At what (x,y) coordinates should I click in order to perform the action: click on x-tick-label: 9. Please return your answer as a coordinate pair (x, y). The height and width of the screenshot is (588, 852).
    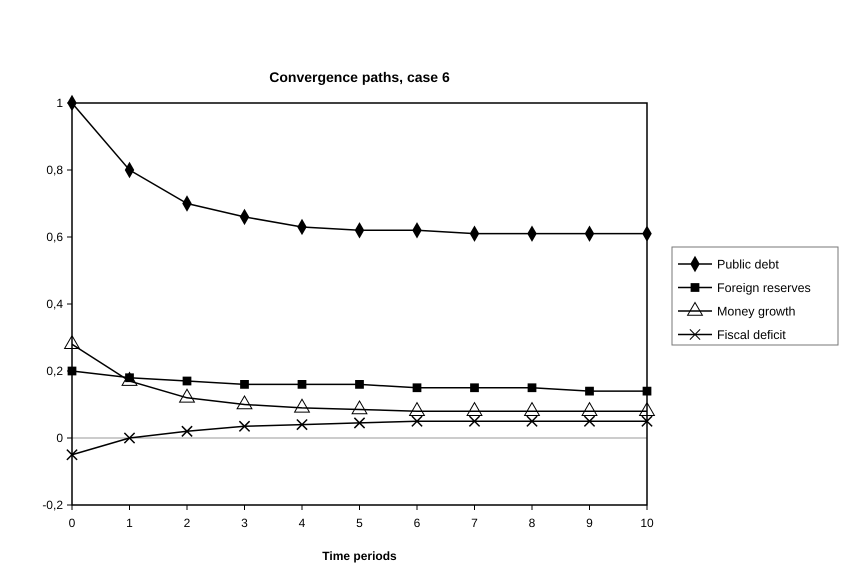
    Looking at the image, I should click on (590, 523).